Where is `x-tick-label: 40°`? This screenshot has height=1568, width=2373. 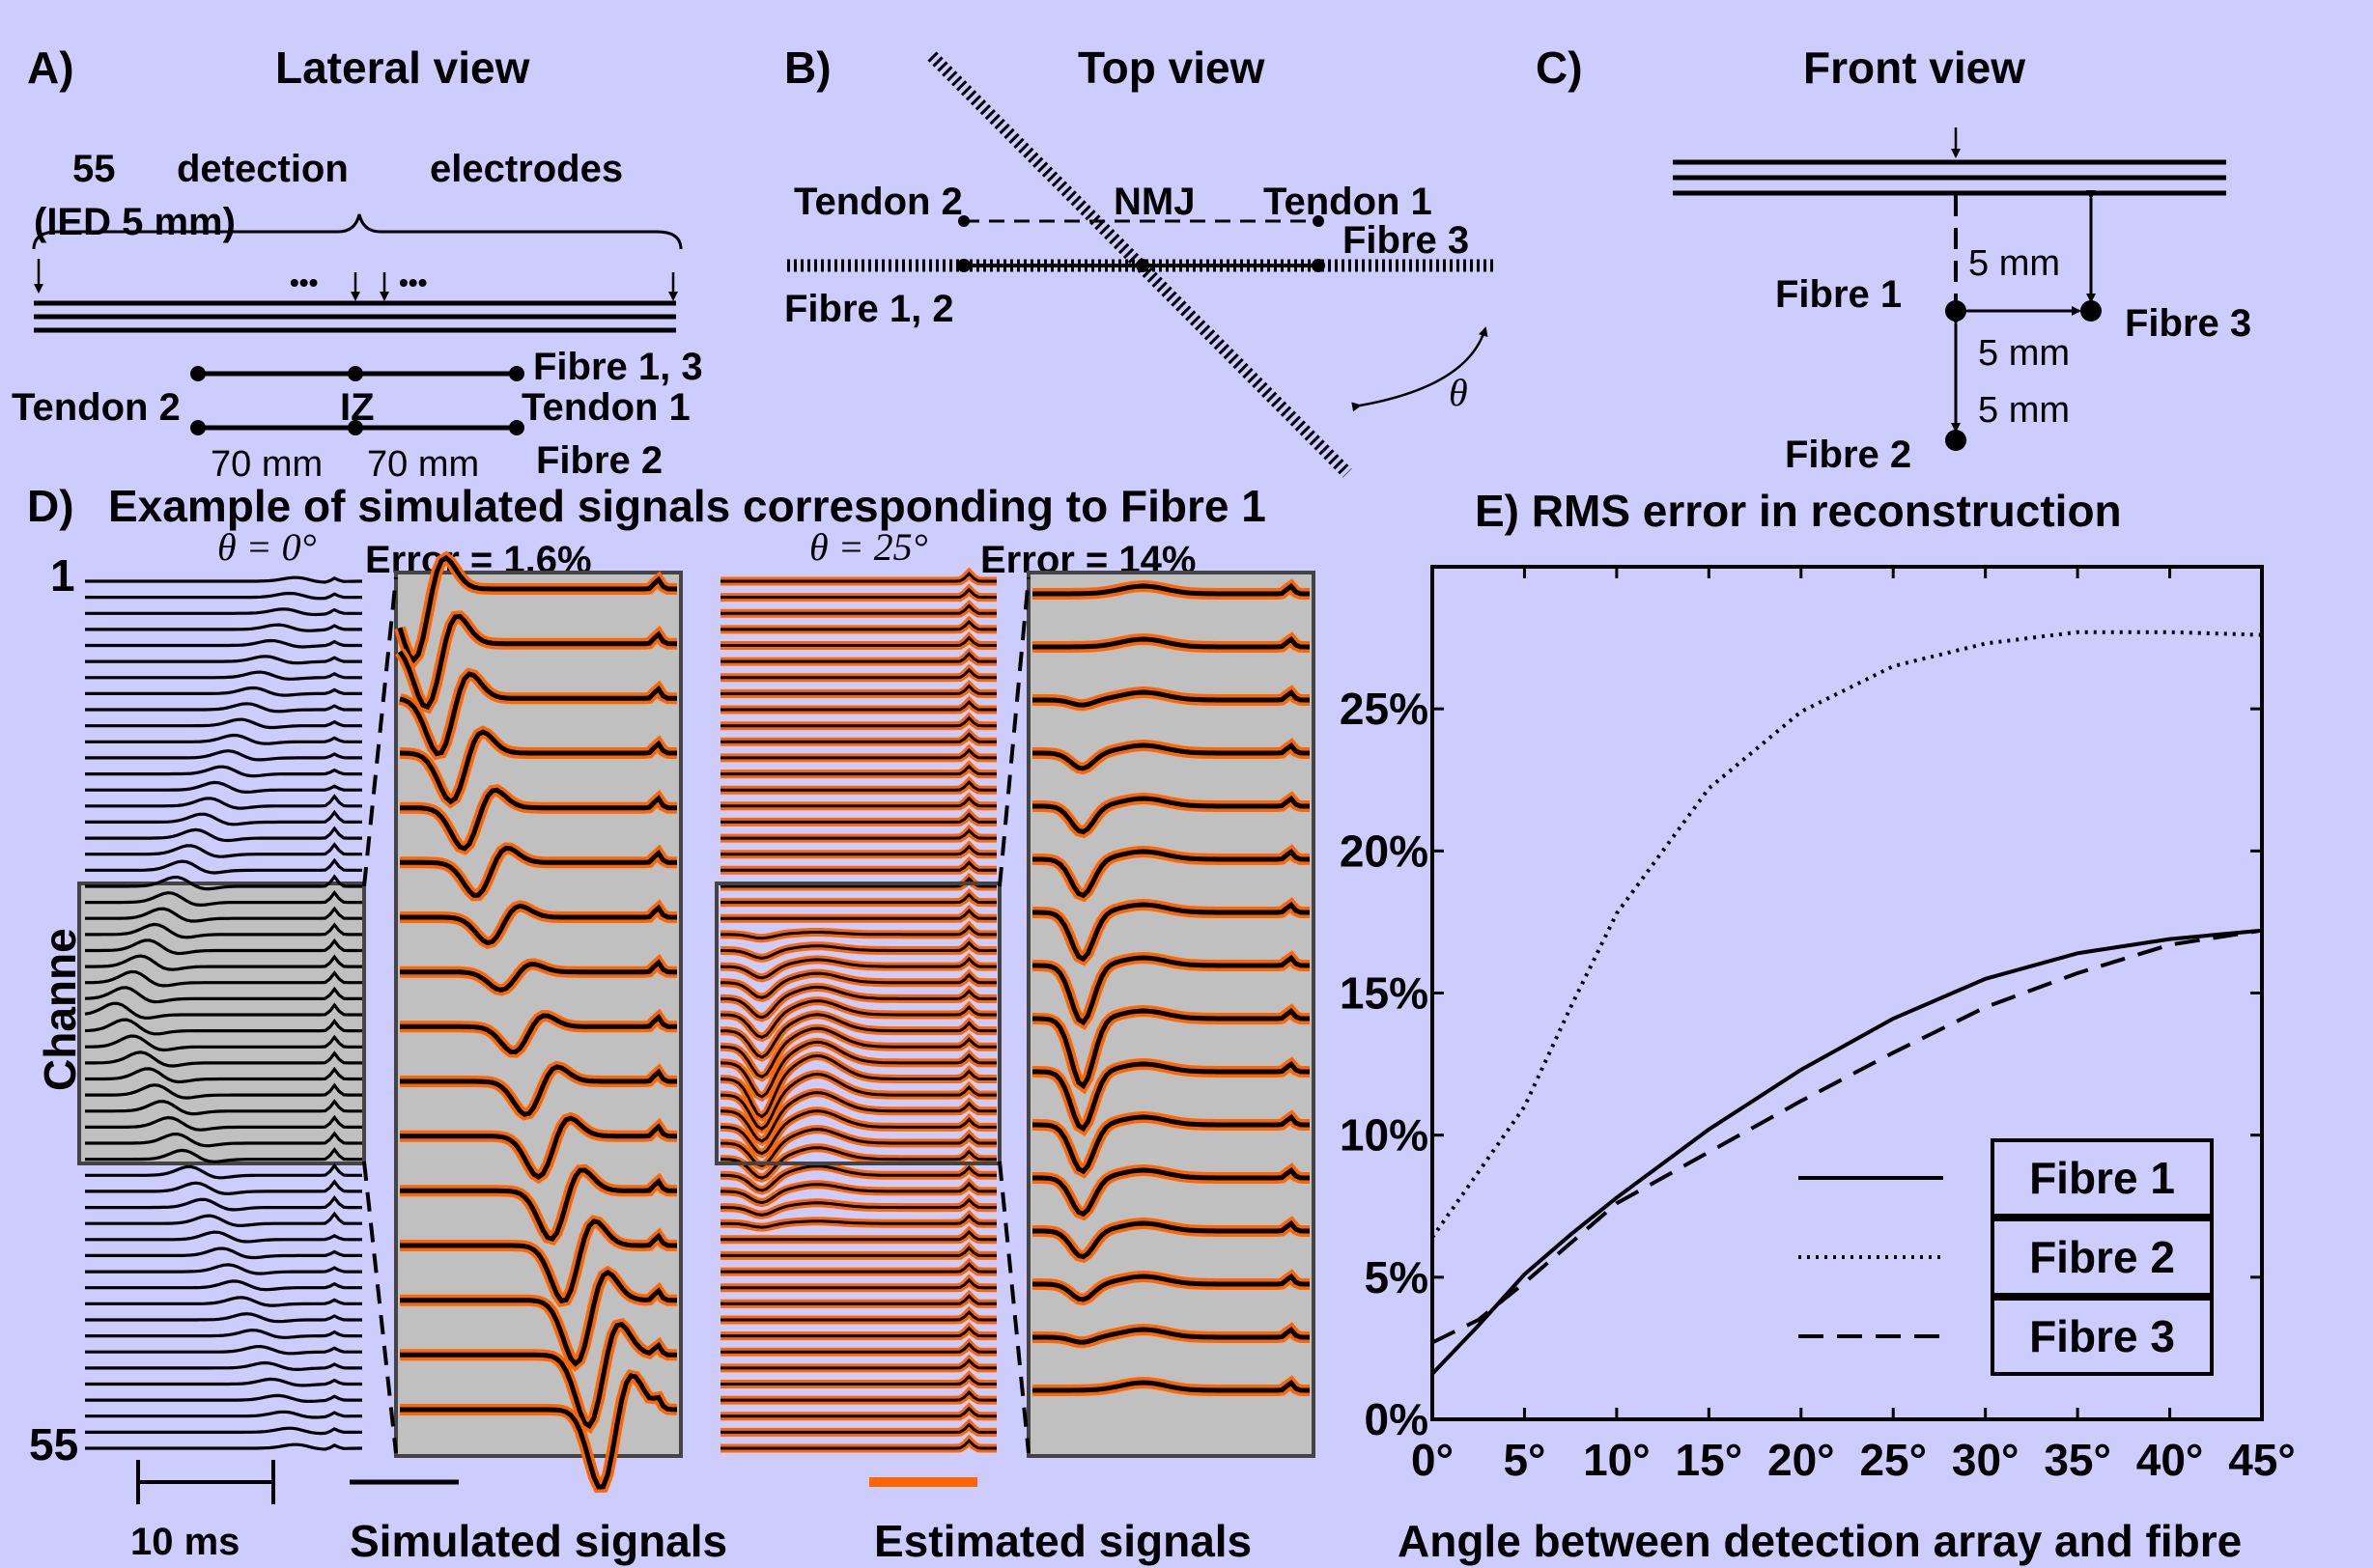 x-tick-label: 40° is located at coordinates (2170, 1460).